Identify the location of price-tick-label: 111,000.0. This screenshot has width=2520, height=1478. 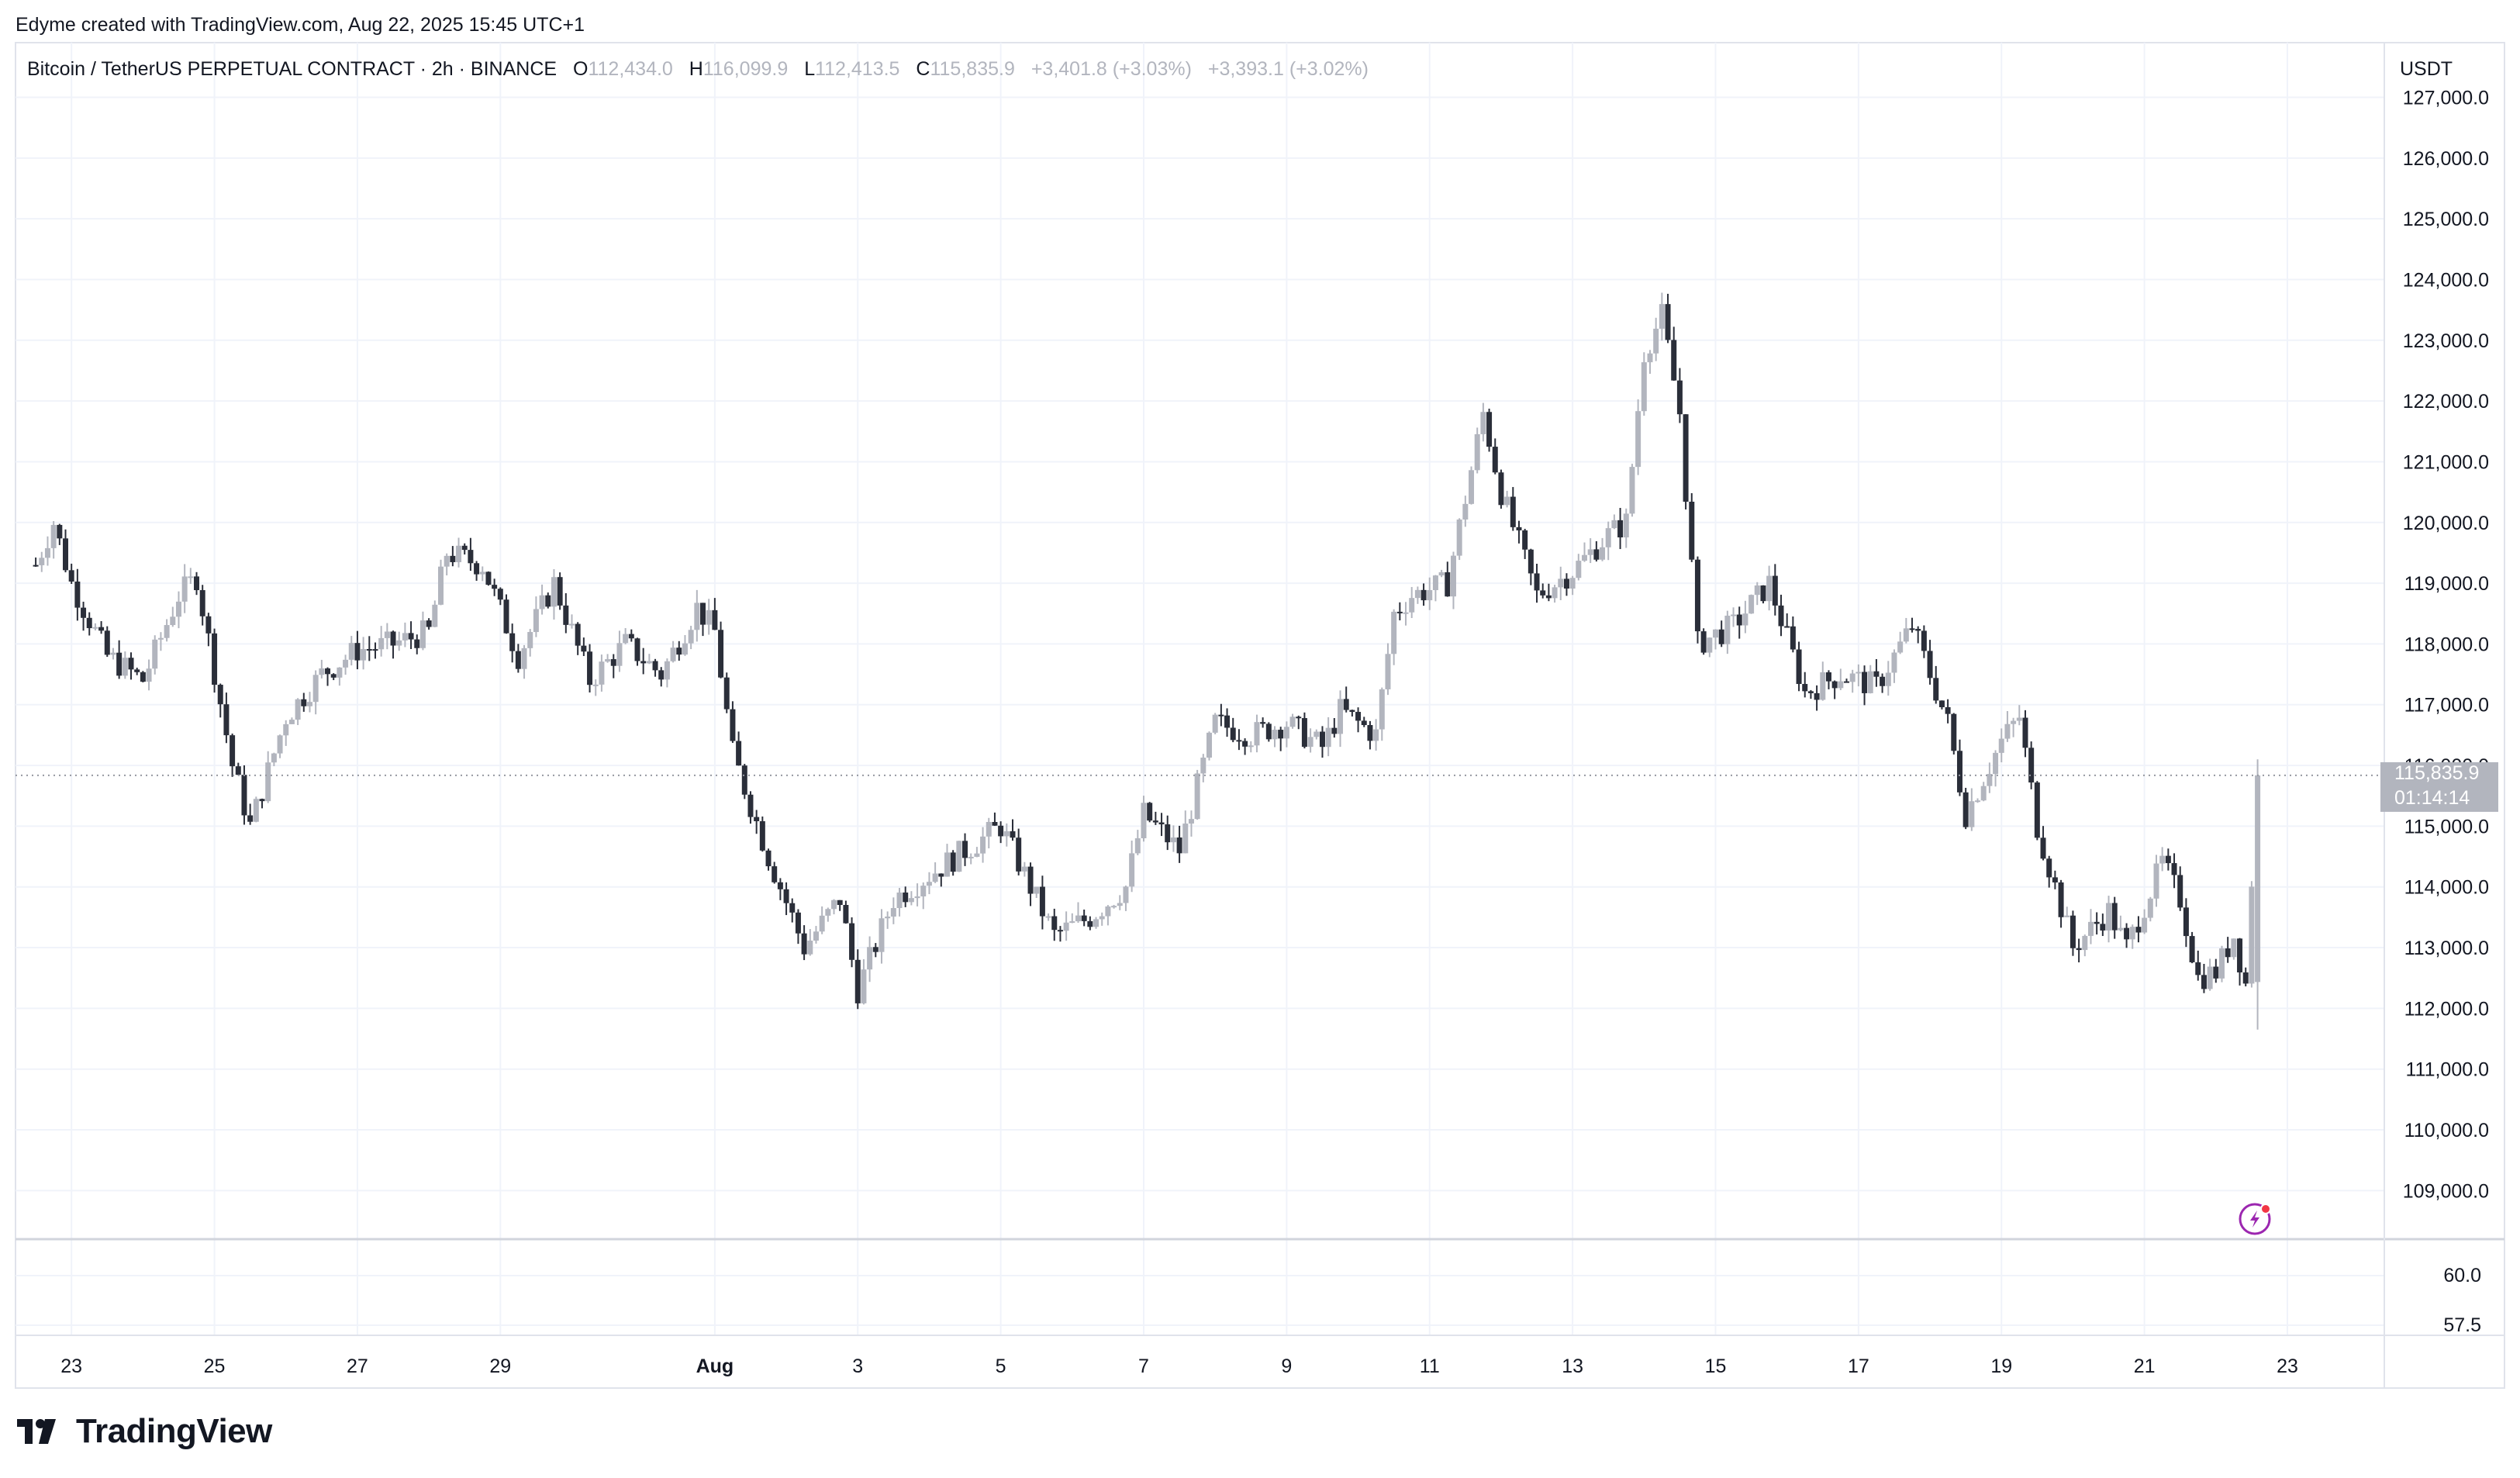
(2447, 1070).